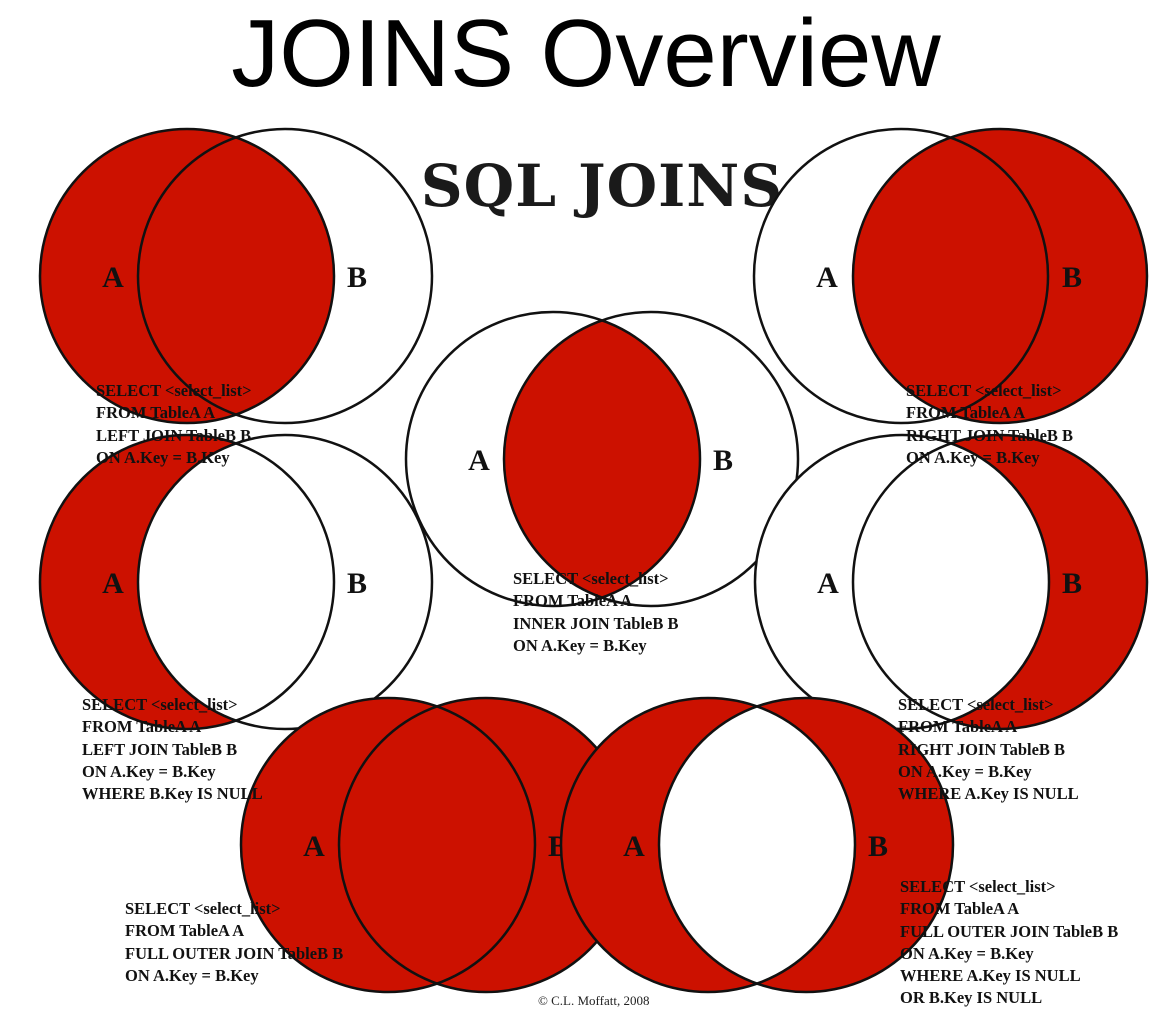 The height and width of the screenshot is (1030, 1172). What do you see at coordinates (596, 623) in the screenshot?
I see `sql-line: INNER JOIN TableB B` at bounding box center [596, 623].